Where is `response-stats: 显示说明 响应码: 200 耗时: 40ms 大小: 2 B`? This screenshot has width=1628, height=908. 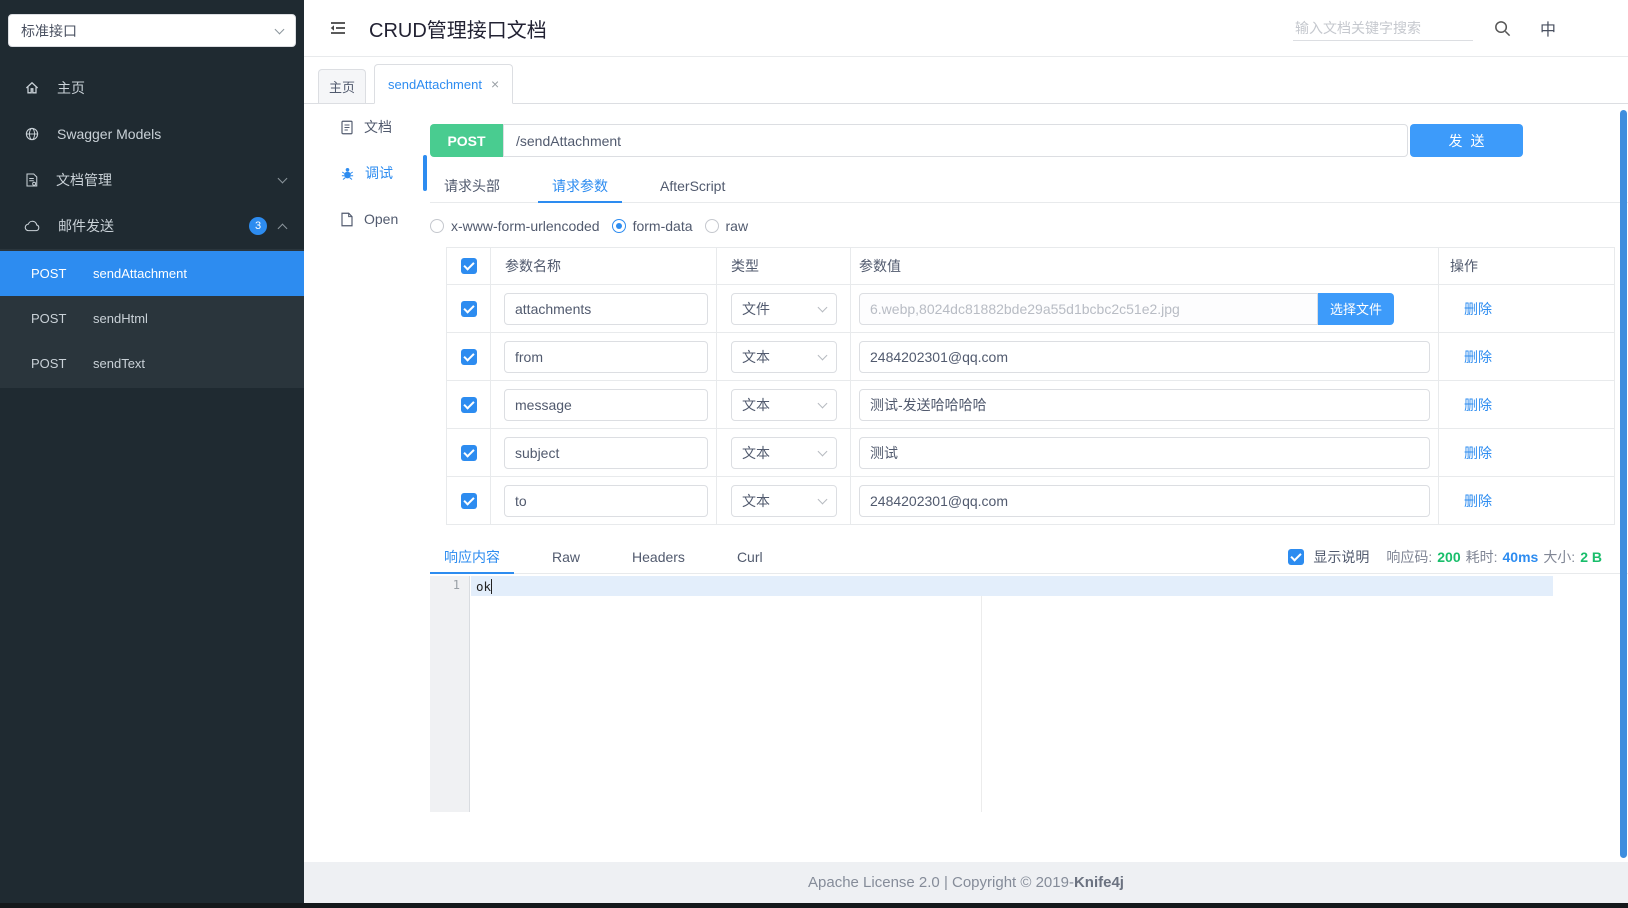
response-stats: 显示说明 响应码: 200 耗时: 40ms 大小: 2 B is located at coordinates (1445, 557).